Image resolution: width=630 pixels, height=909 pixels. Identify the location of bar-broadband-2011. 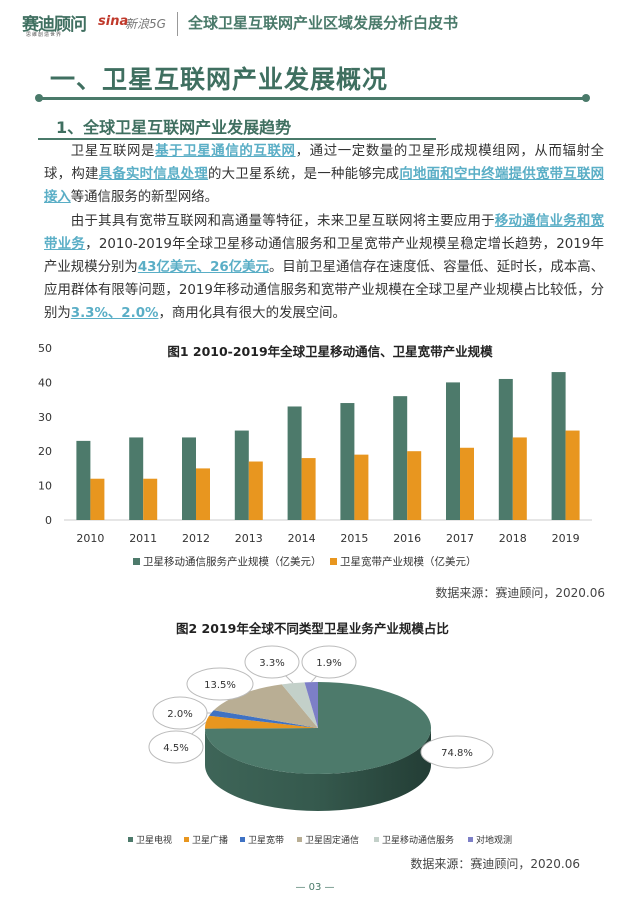
(150, 499).